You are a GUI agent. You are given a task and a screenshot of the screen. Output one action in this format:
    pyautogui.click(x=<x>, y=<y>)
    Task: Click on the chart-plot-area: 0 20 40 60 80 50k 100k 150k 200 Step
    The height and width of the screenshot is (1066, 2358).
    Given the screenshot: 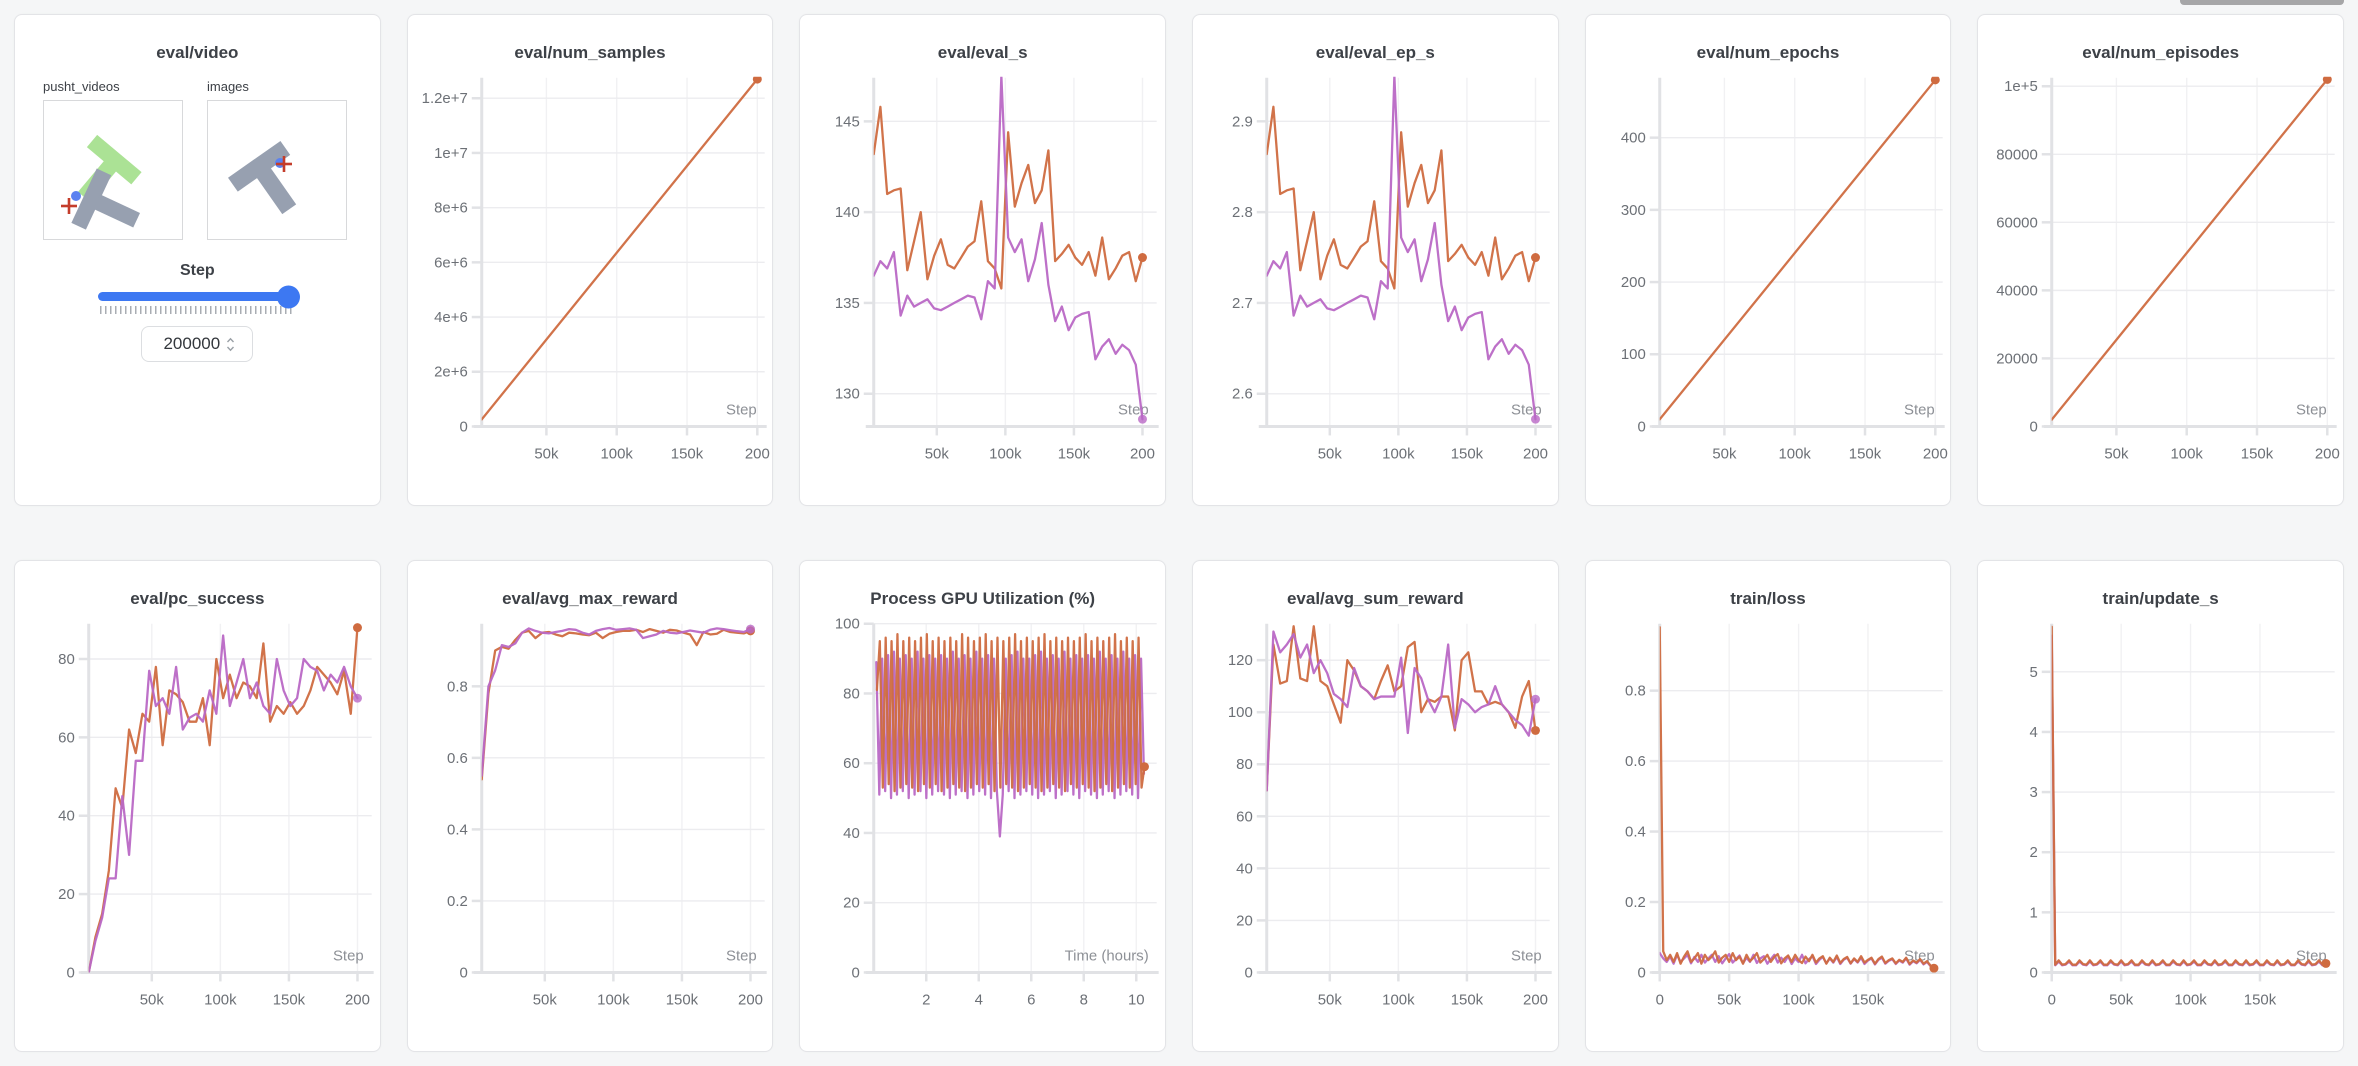 What is the action you would take?
    pyautogui.click(x=197, y=823)
    